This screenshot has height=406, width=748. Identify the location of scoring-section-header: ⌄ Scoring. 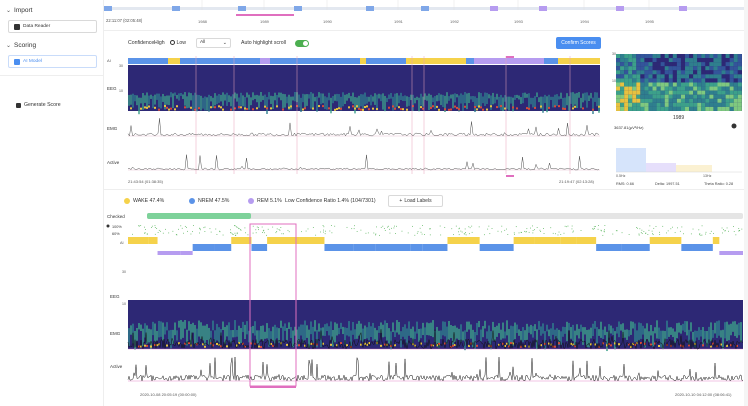
(21, 45).